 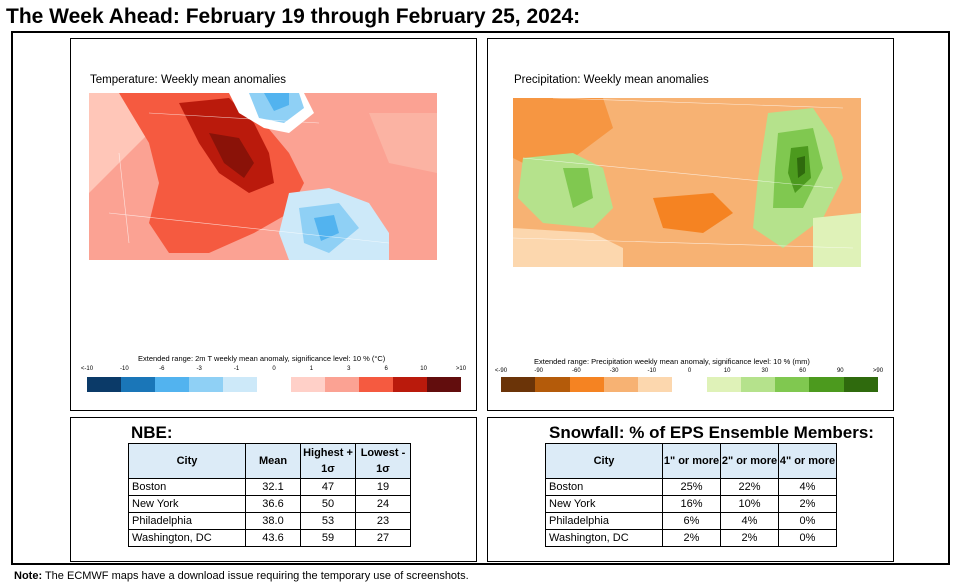 I want to click on temperature-scale-tick-label: -10, so click(x=124, y=369).